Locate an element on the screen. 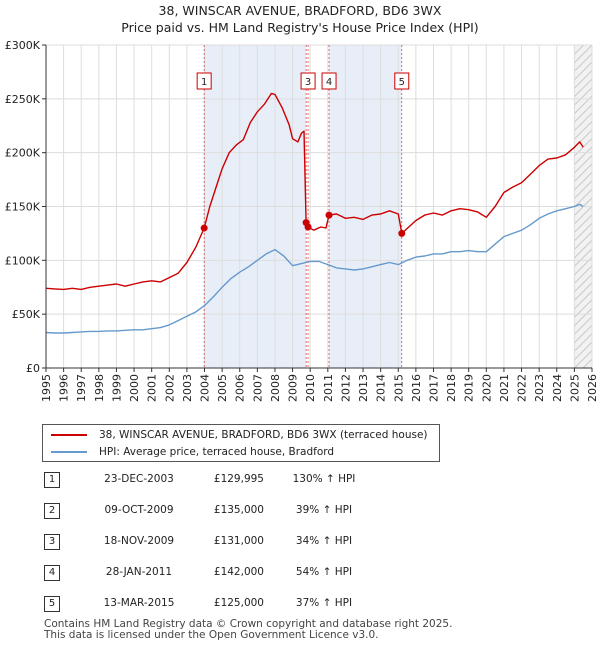 This screenshot has height=650, width=600. x-tick-label: 2013 is located at coordinates (363, 388).